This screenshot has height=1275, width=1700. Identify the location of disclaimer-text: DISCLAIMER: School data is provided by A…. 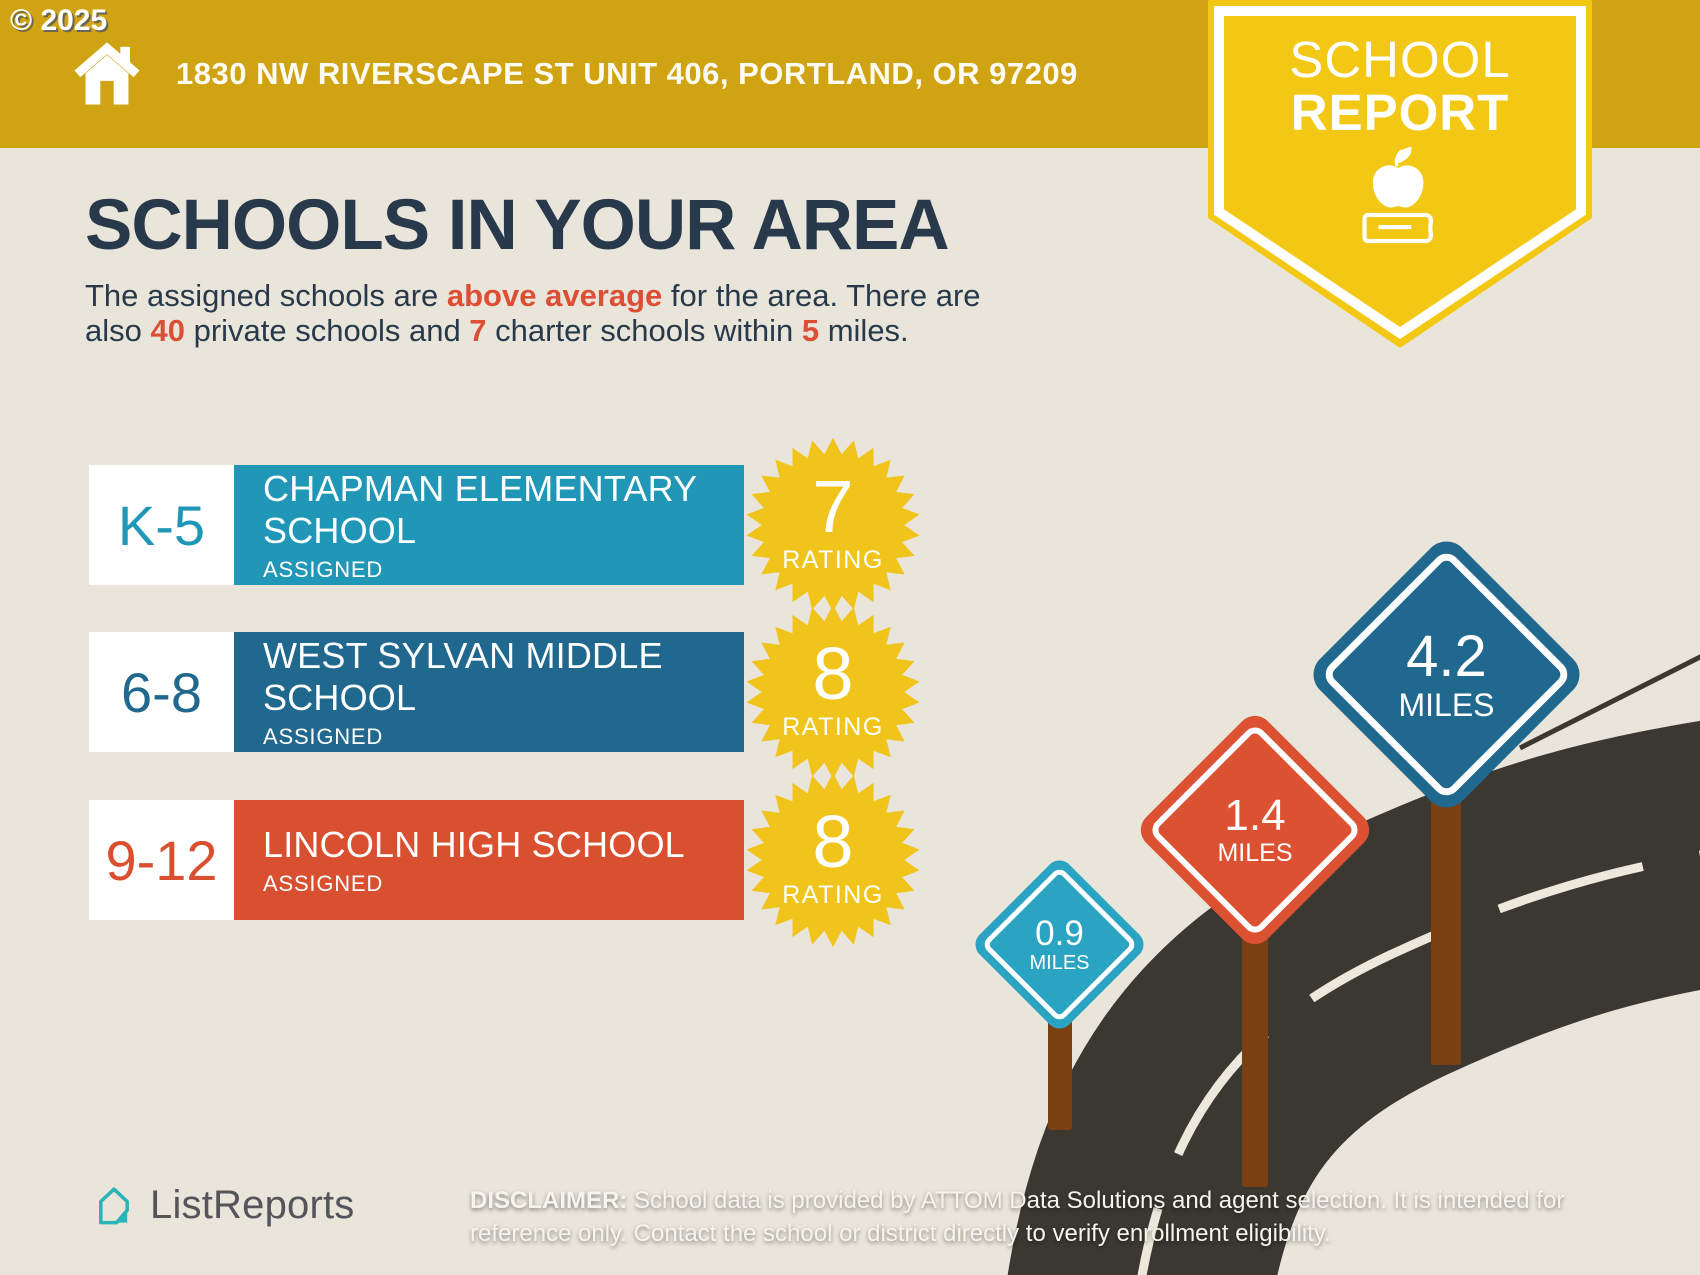
(1017, 1217).